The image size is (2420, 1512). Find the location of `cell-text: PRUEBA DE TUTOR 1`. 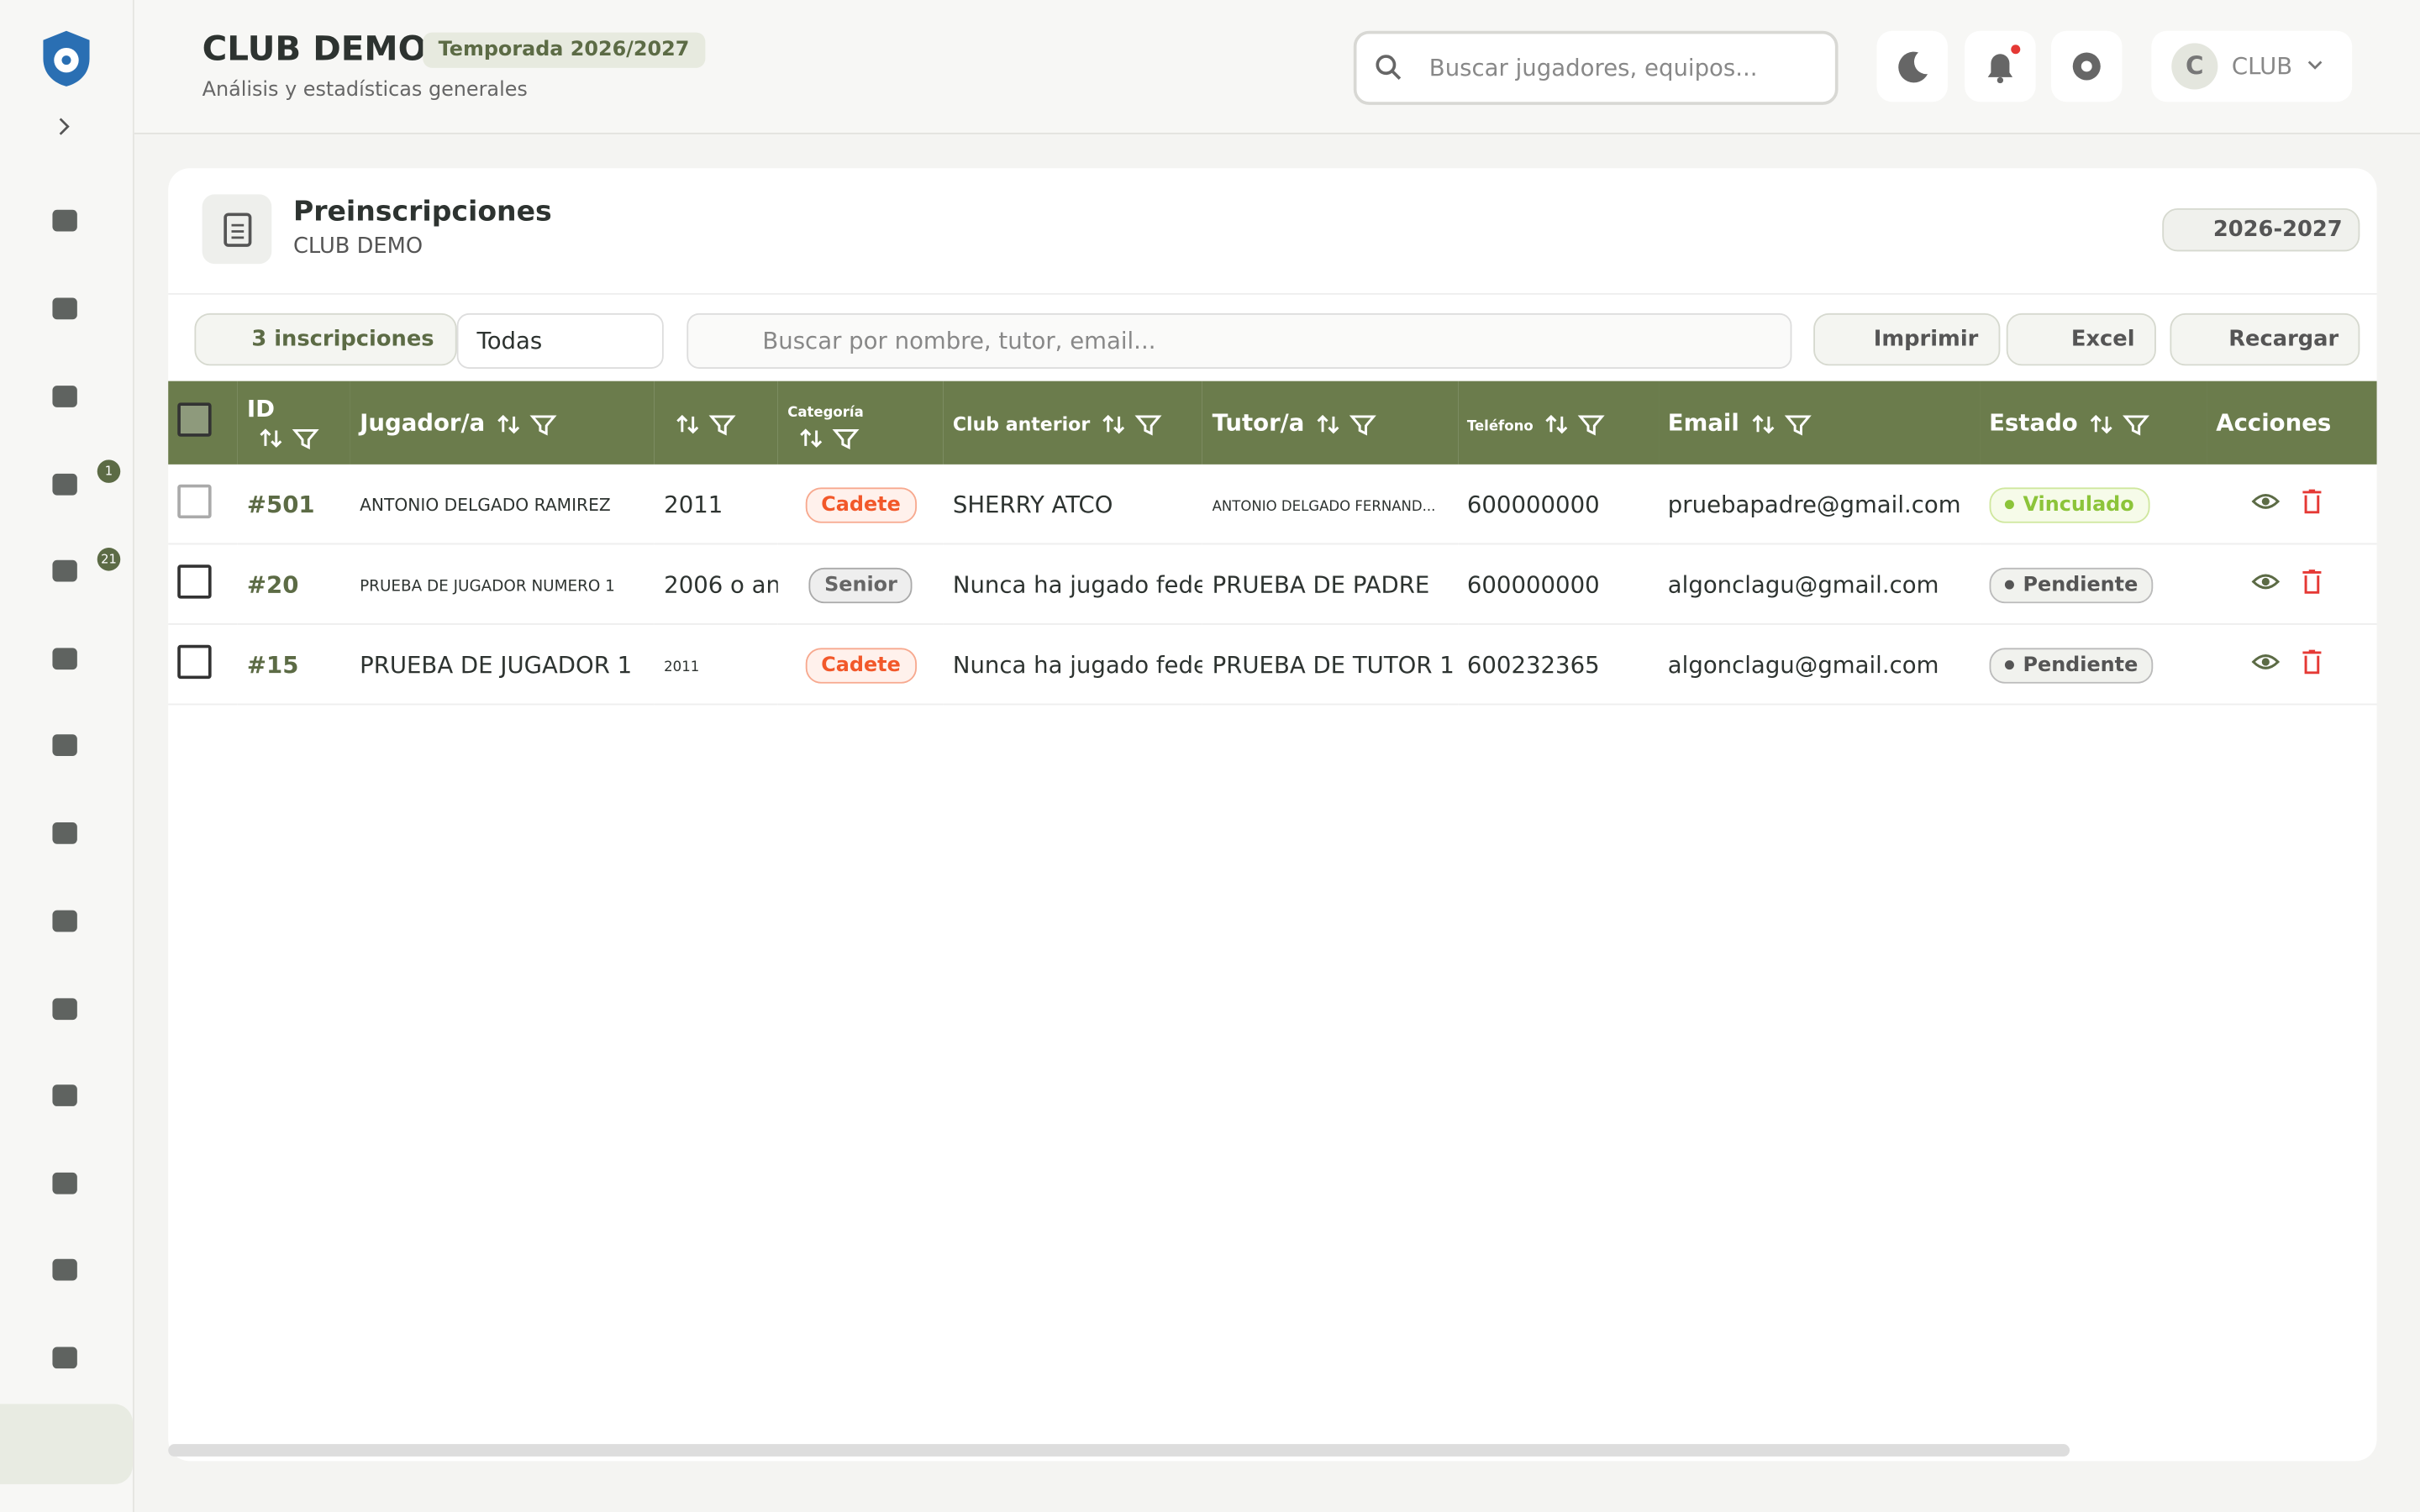

cell-text: PRUEBA DE TUTOR 1 is located at coordinates (1333, 664).